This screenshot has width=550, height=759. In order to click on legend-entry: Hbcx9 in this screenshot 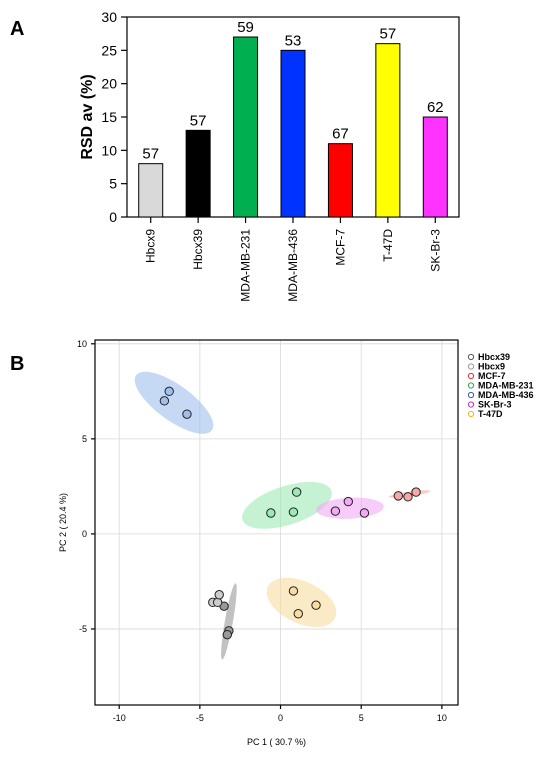, I will do `click(491, 367)`.